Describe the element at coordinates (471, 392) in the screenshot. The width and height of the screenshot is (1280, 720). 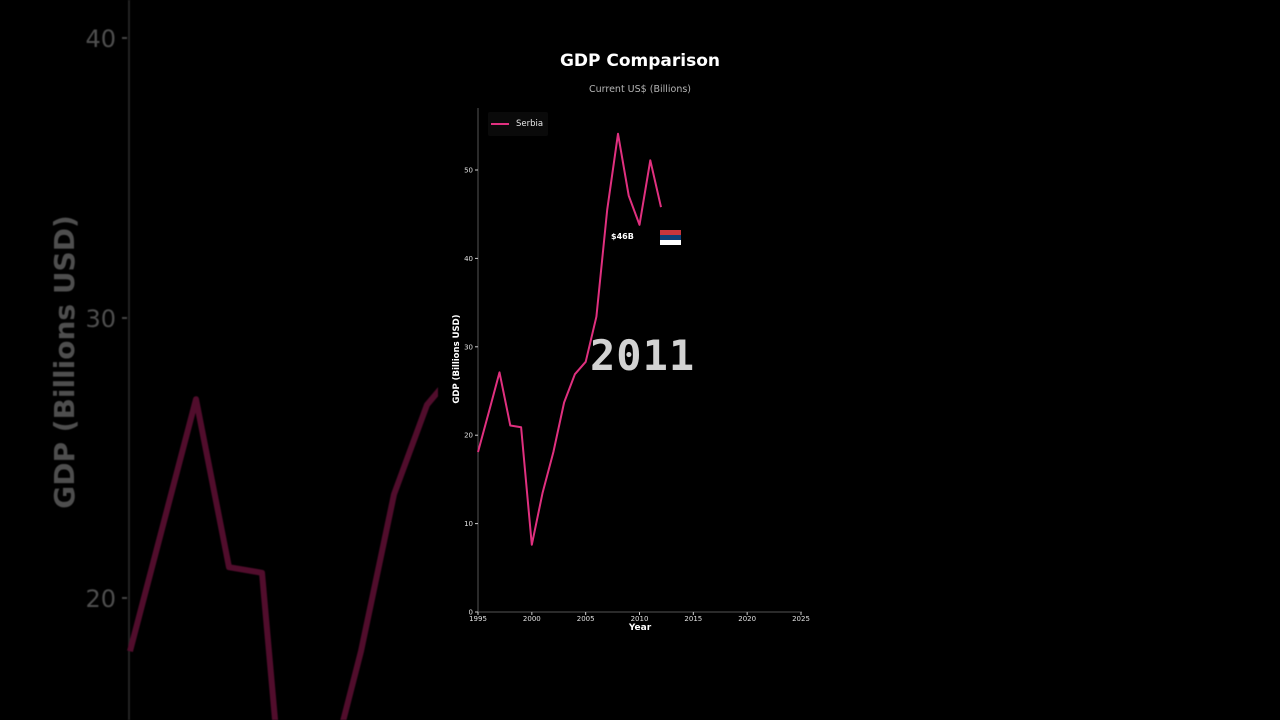
I see `y-axis-ticks: 0 10 20 30 40 50` at that location.